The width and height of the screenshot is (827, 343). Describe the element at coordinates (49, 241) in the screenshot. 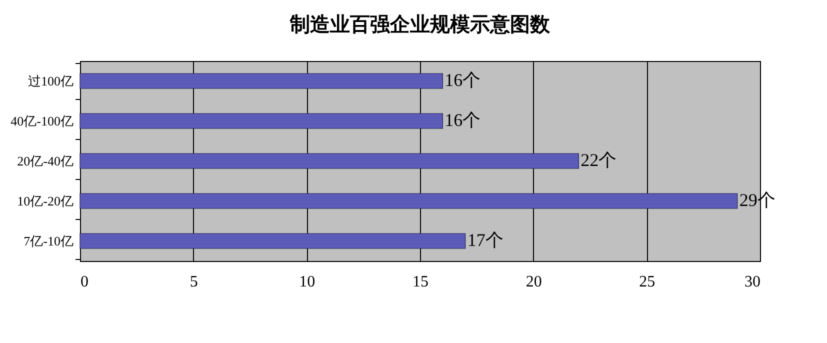

I see `y-tick-label: 7亿-10亿` at that location.